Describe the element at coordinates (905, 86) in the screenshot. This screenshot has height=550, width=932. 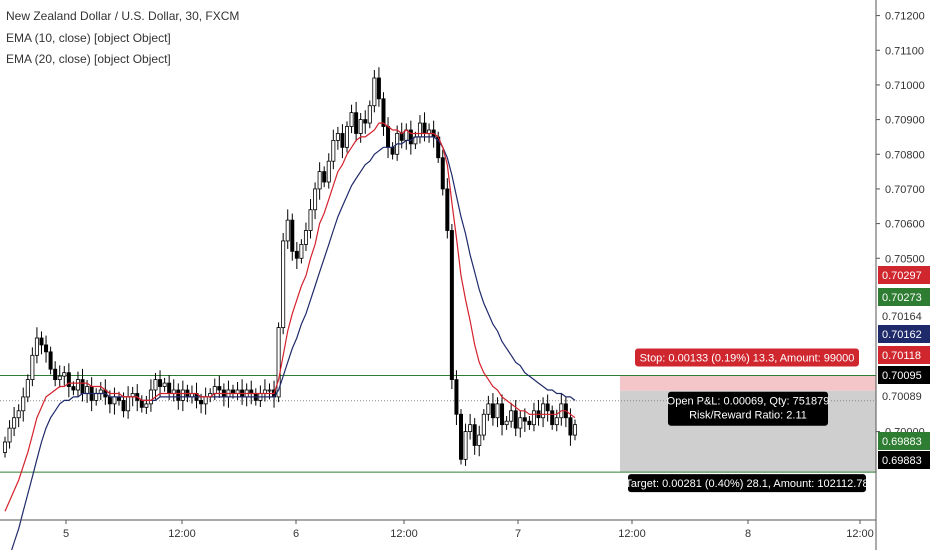
I see `price-tick-label: 0.71000` at that location.